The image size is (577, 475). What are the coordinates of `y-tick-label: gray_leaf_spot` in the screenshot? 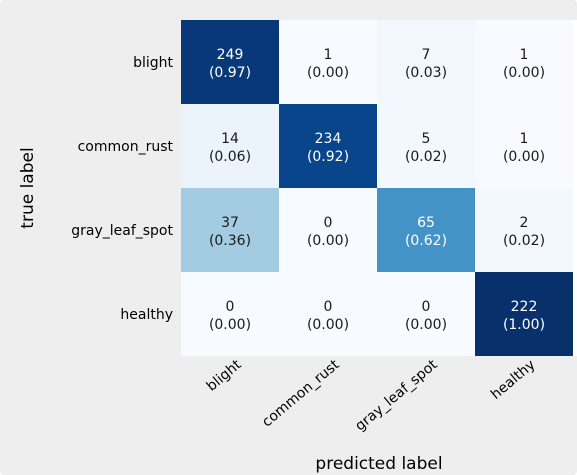 It's located at (122, 231).